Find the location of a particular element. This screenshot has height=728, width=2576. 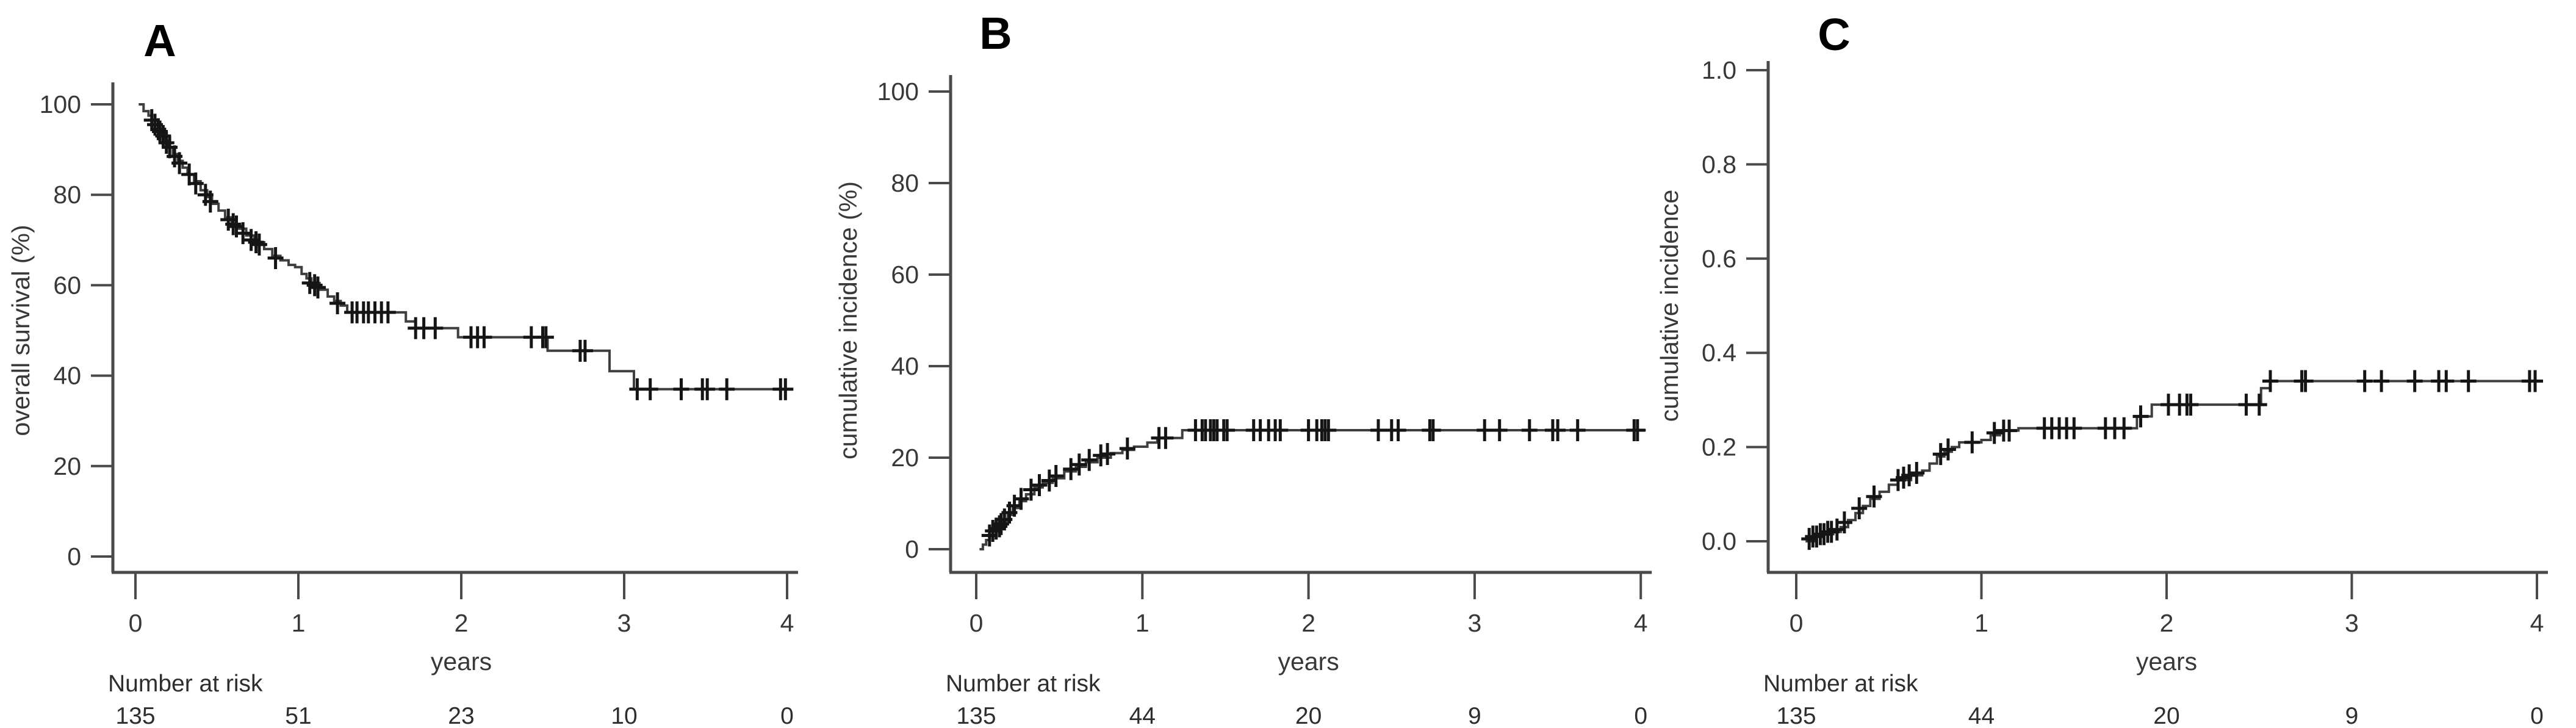

number-at-risk-value: 10 is located at coordinates (624, 715).